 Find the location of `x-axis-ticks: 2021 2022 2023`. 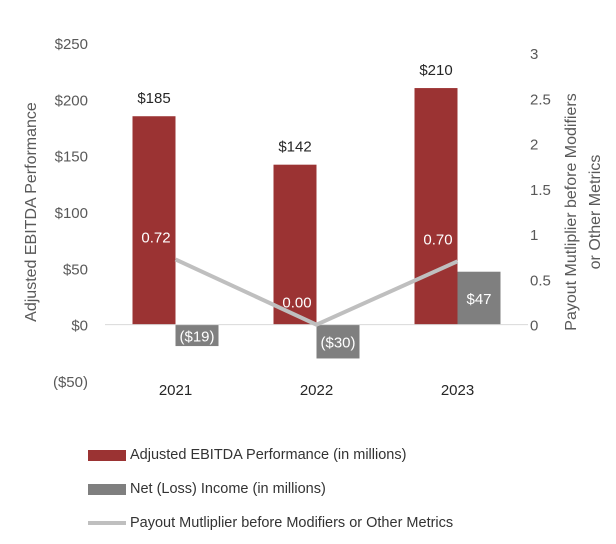

x-axis-ticks: 2021 2022 2023 is located at coordinates (316, 390).